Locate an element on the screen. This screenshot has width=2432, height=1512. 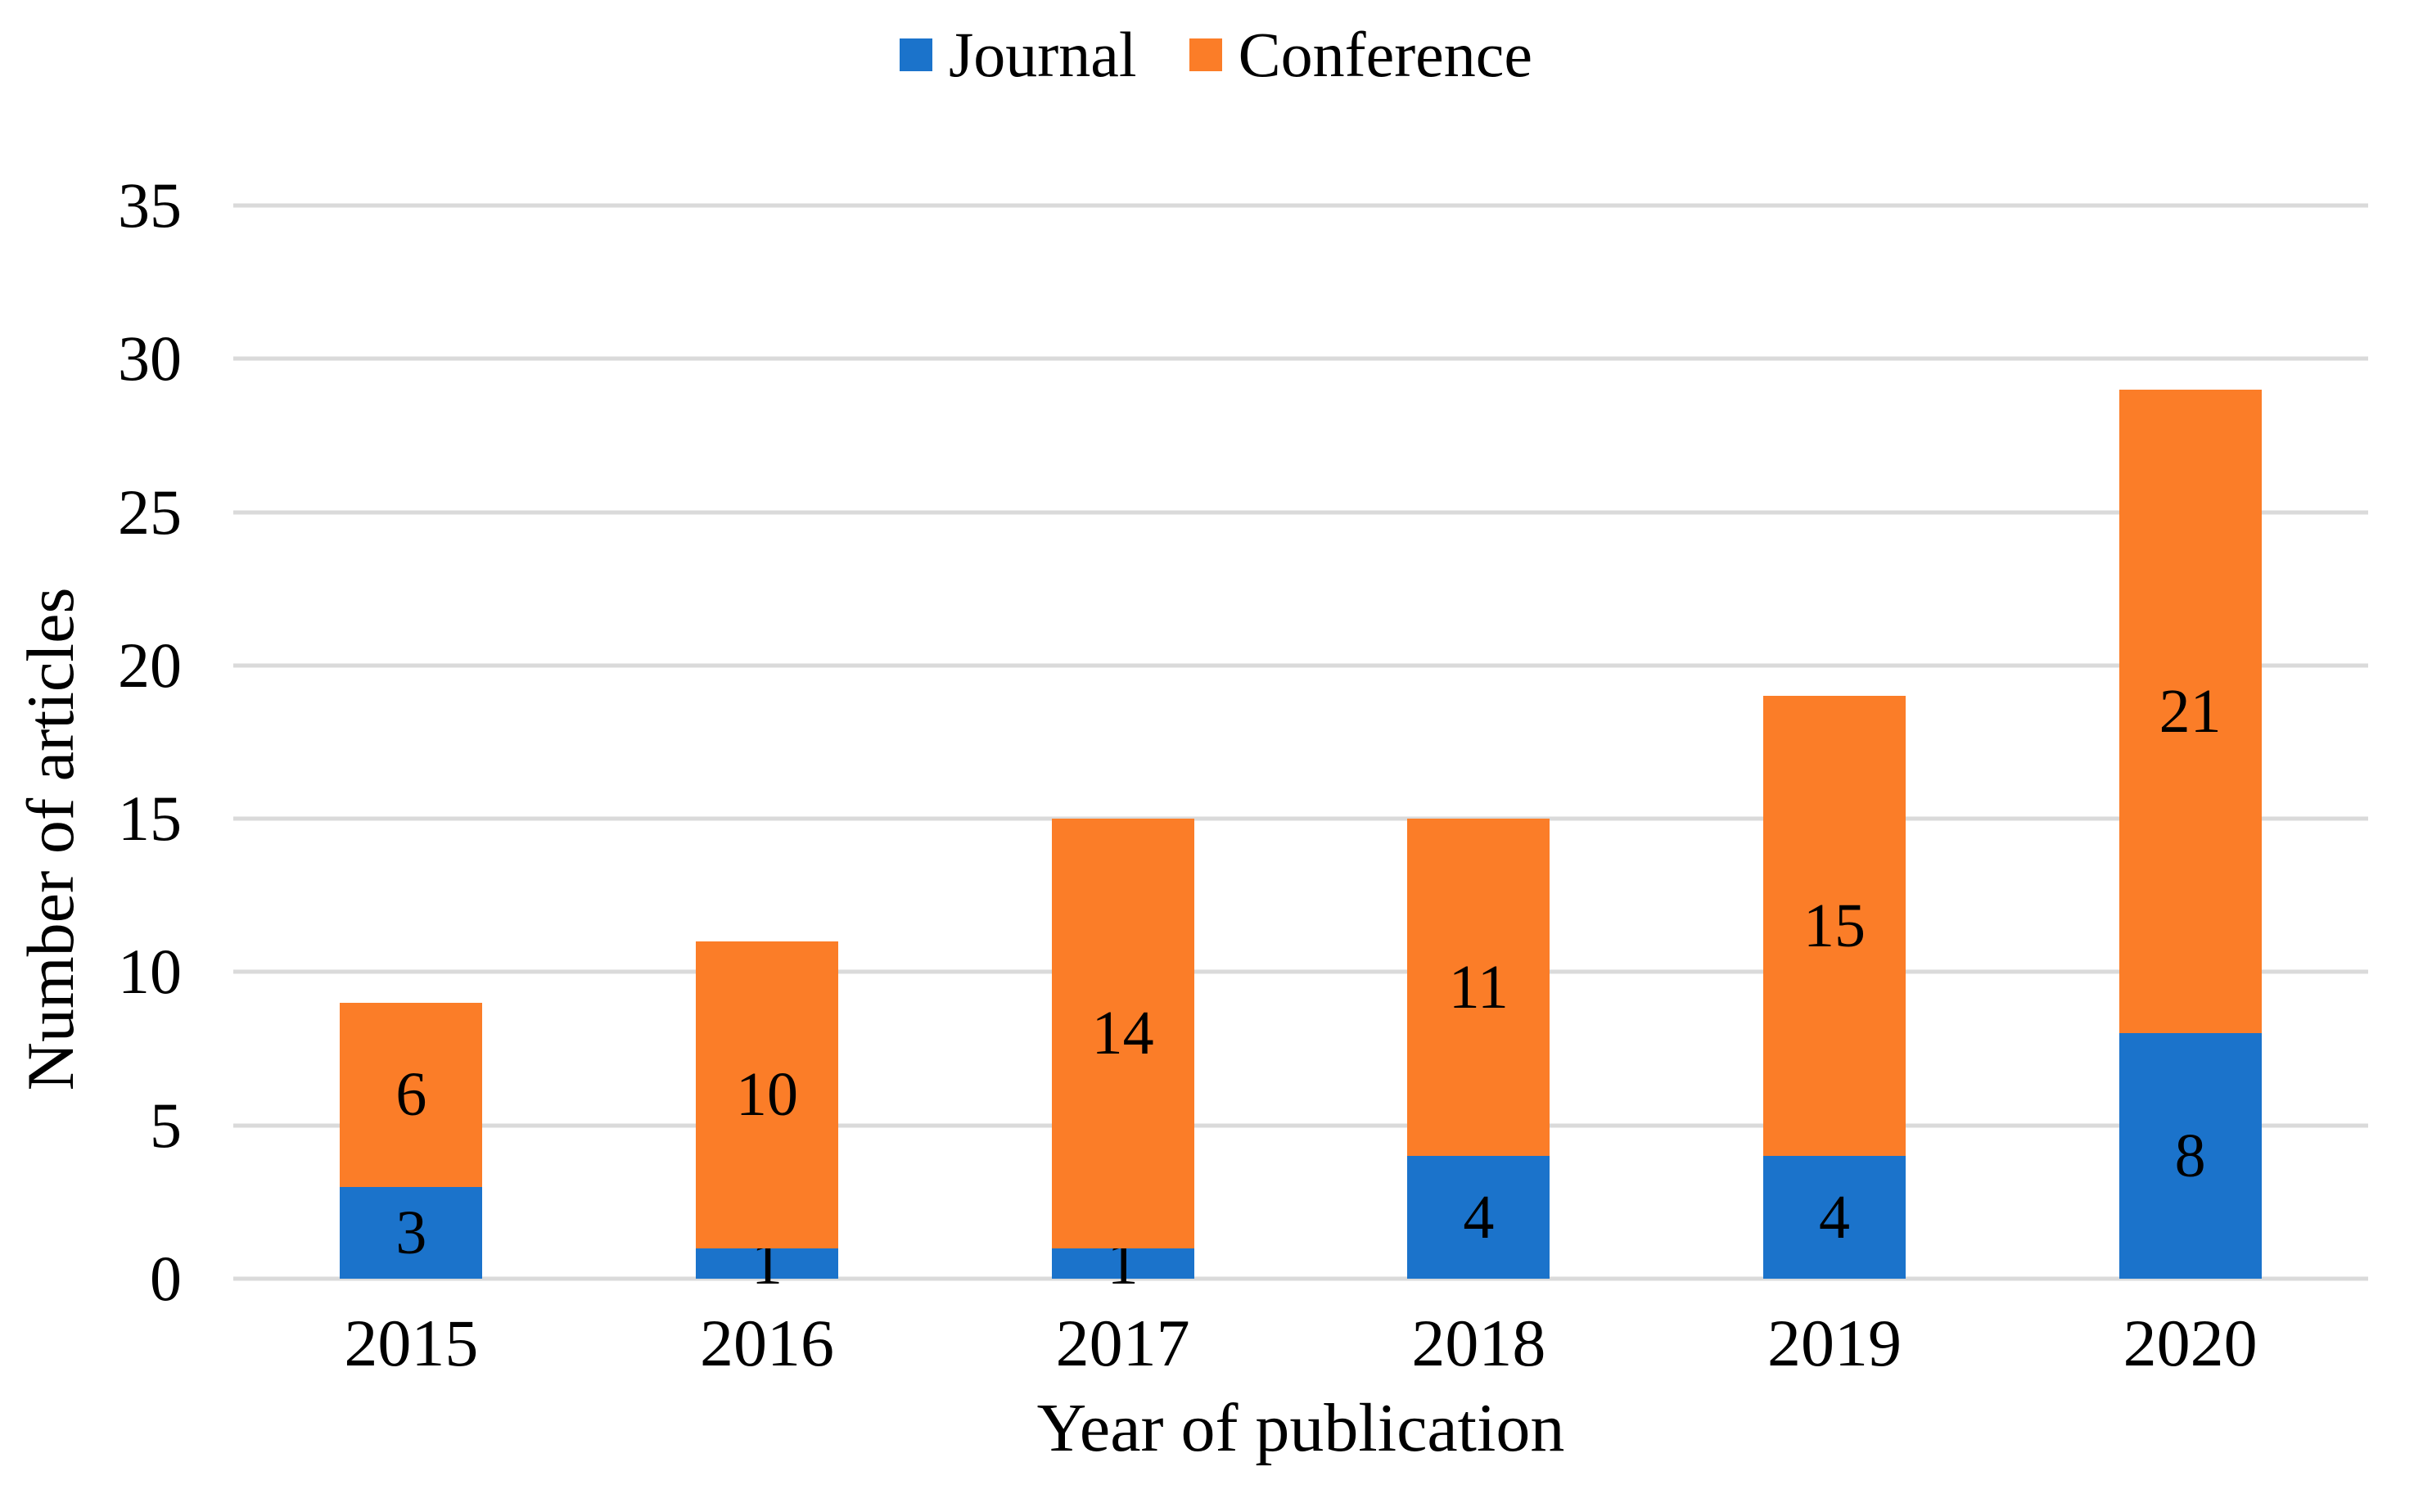
bar-value-label-conference-2015: 6 is located at coordinates (411, 1095).